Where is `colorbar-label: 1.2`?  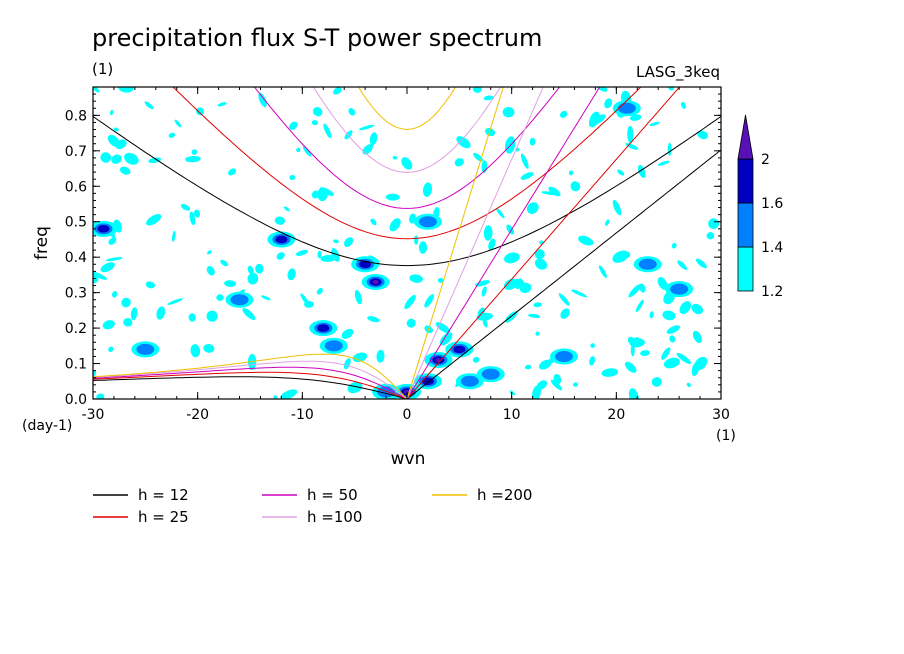
colorbar-label: 1.2 is located at coordinates (772, 292).